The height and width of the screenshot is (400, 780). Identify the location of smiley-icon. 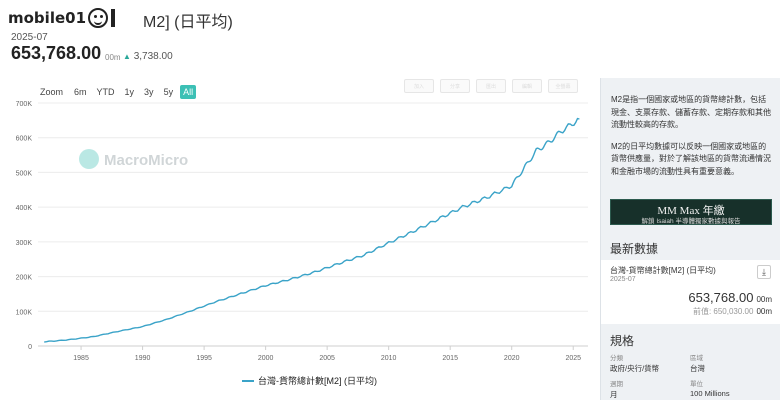
(98, 18).